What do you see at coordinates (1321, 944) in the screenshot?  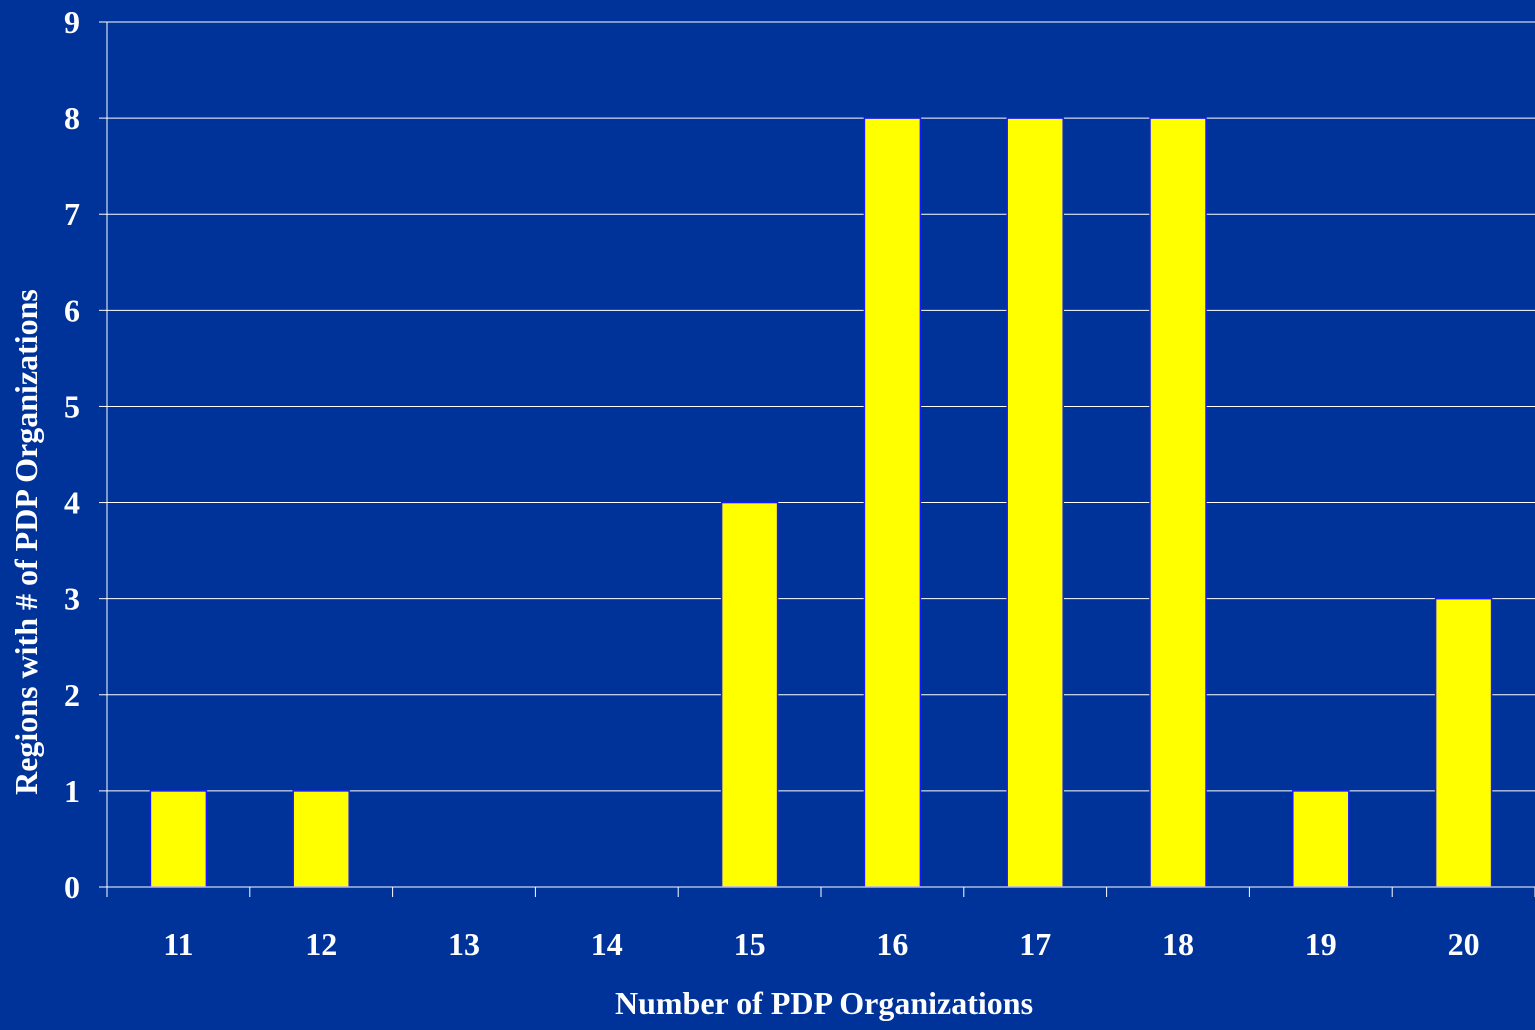 I see `x-tick-label-19: 19` at bounding box center [1321, 944].